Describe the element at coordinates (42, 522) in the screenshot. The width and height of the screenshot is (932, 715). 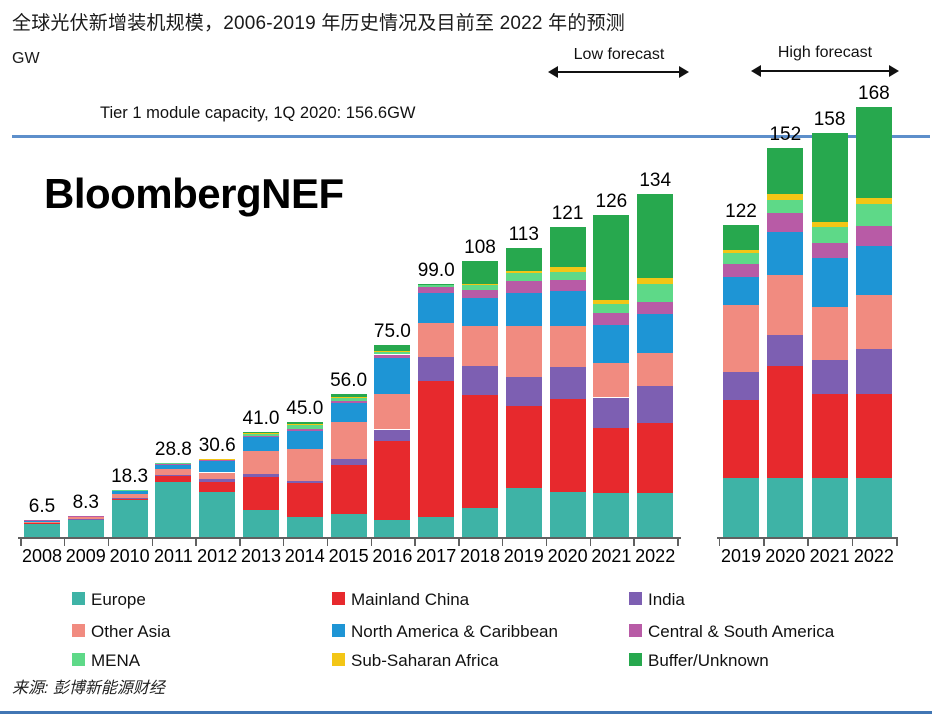
I see `bar-segment-other-asia-2008` at that location.